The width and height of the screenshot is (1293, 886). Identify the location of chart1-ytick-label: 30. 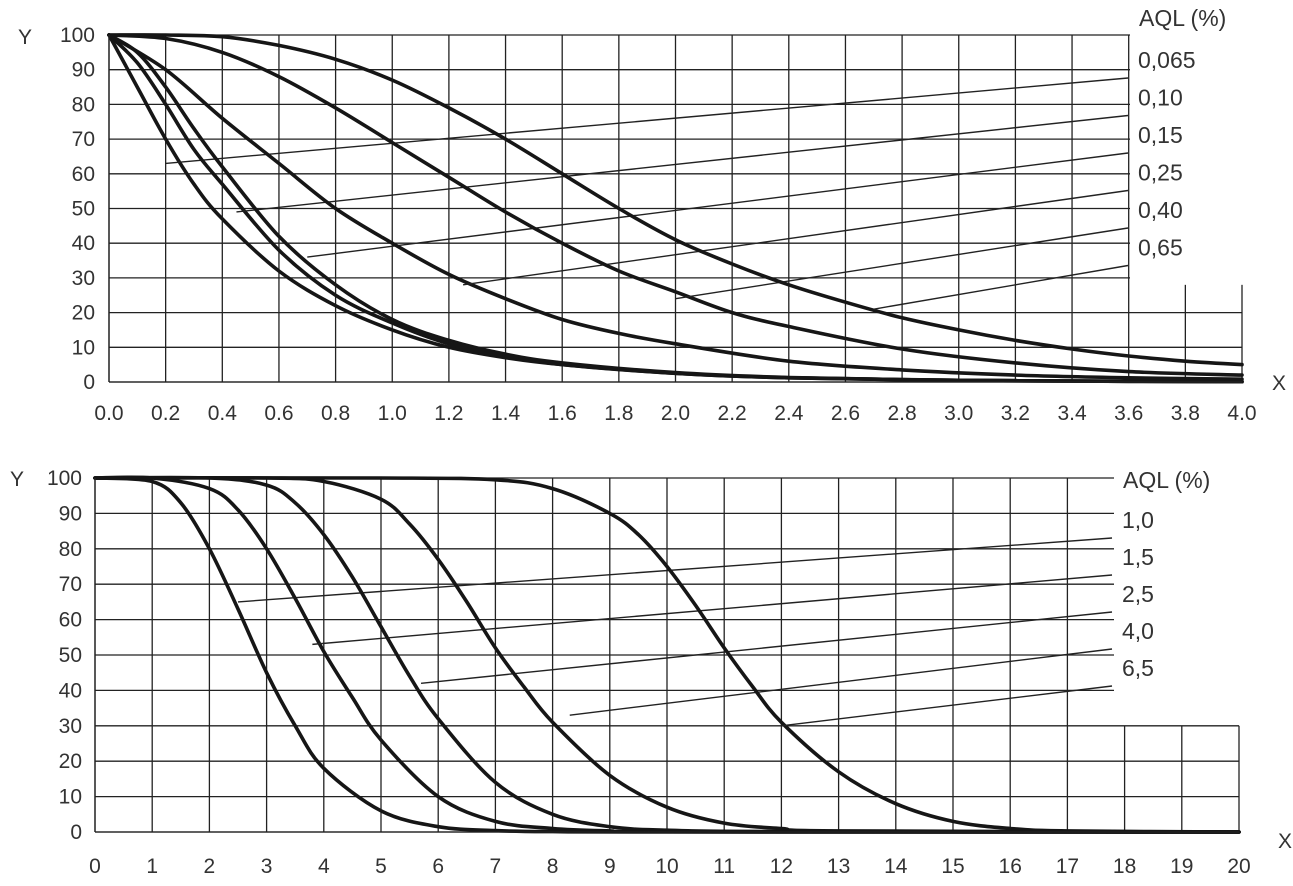
(83, 278).